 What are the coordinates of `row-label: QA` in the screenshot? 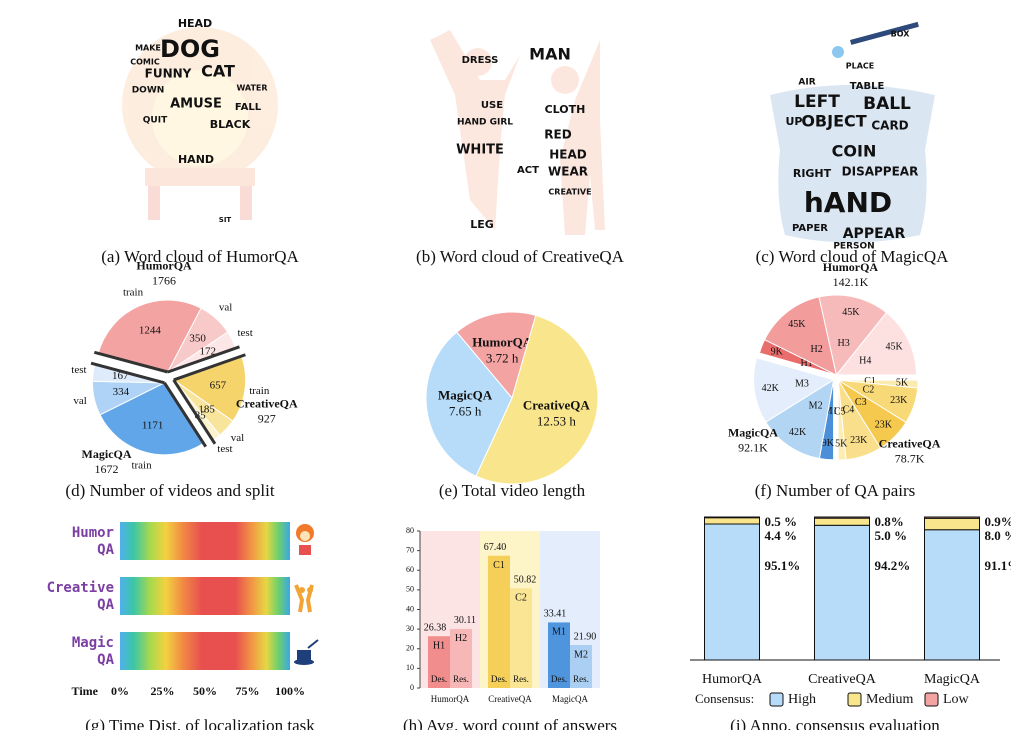 It's located at (105, 660).